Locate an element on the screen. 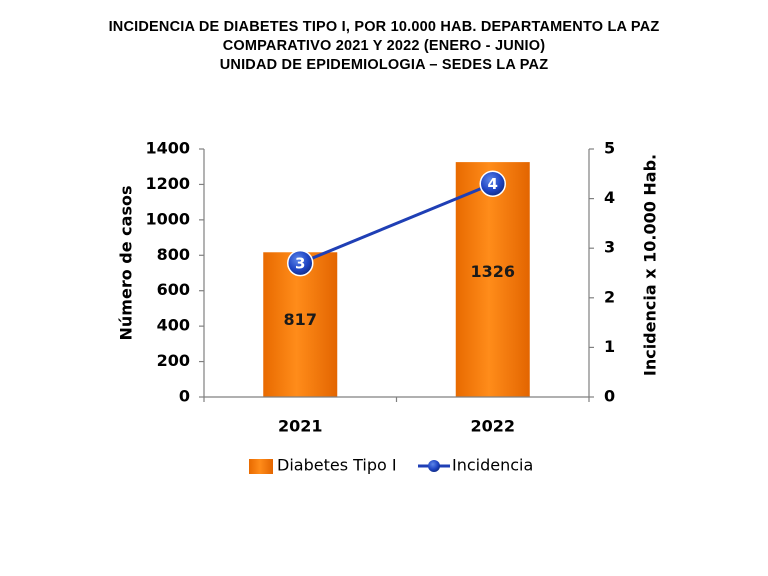 Image resolution: width=768 pixels, height=576 pixels. incidencia-point-label-2021: 3 is located at coordinates (300, 264).